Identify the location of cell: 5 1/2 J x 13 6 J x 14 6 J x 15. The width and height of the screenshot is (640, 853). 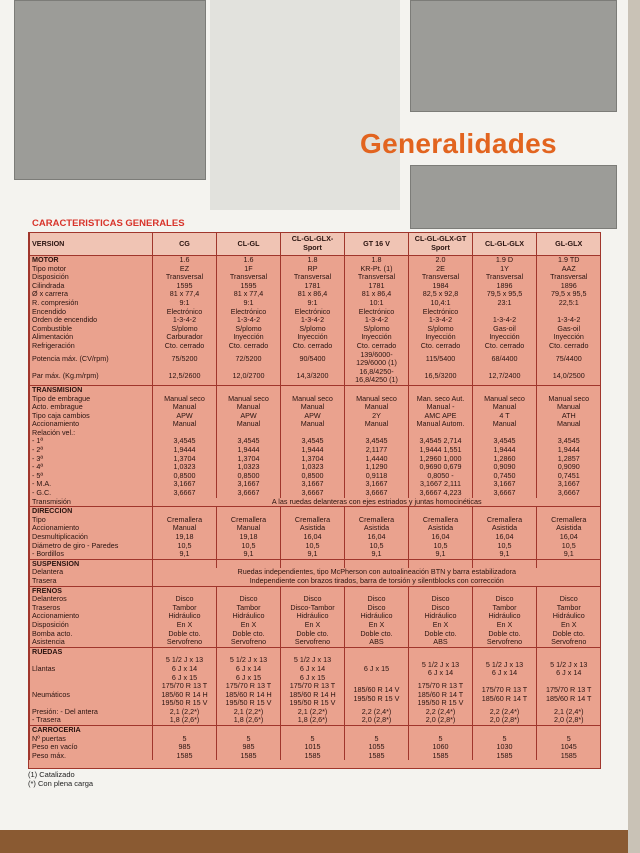
(312, 669).